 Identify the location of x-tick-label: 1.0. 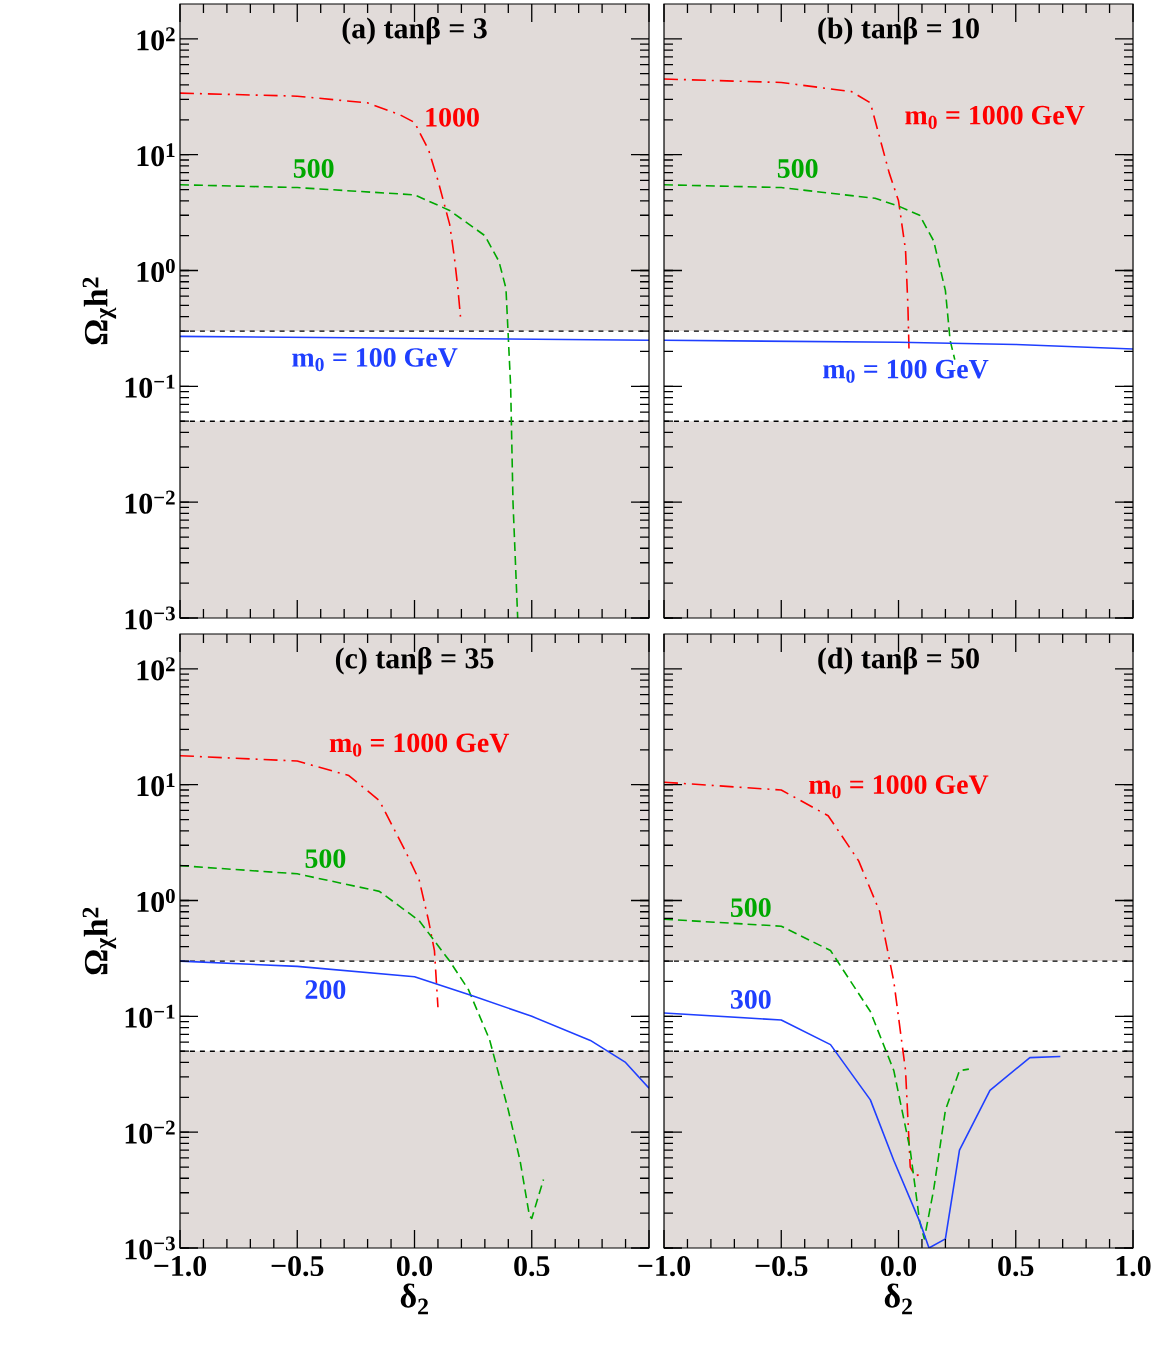
(1133, 1266).